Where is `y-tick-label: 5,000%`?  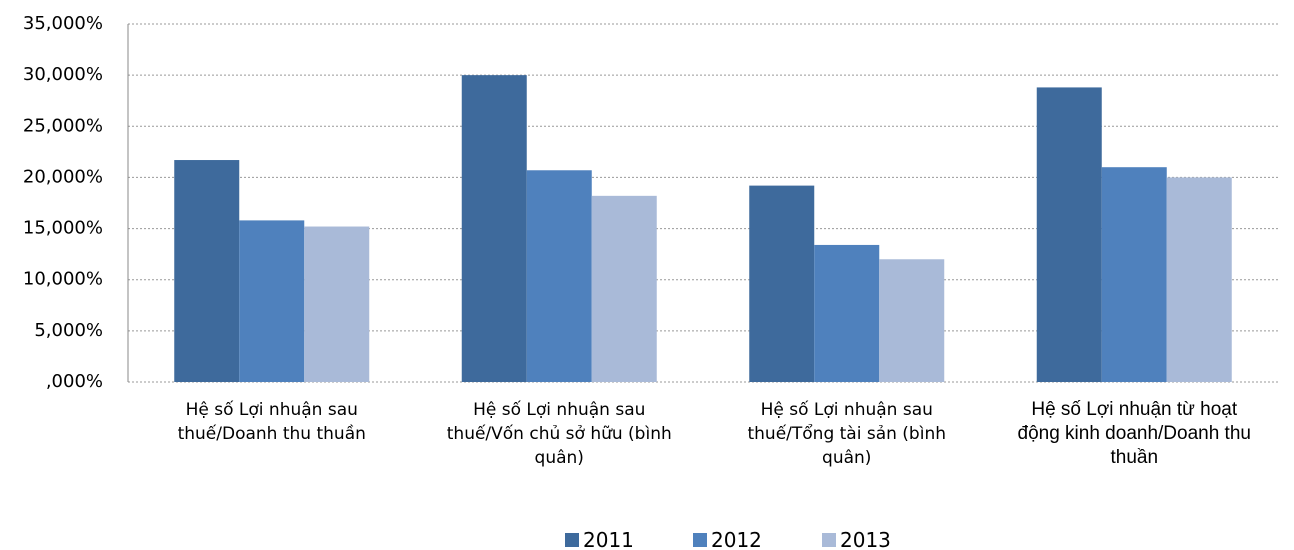 y-tick-label: 5,000% is located at coordinates (68, 330).